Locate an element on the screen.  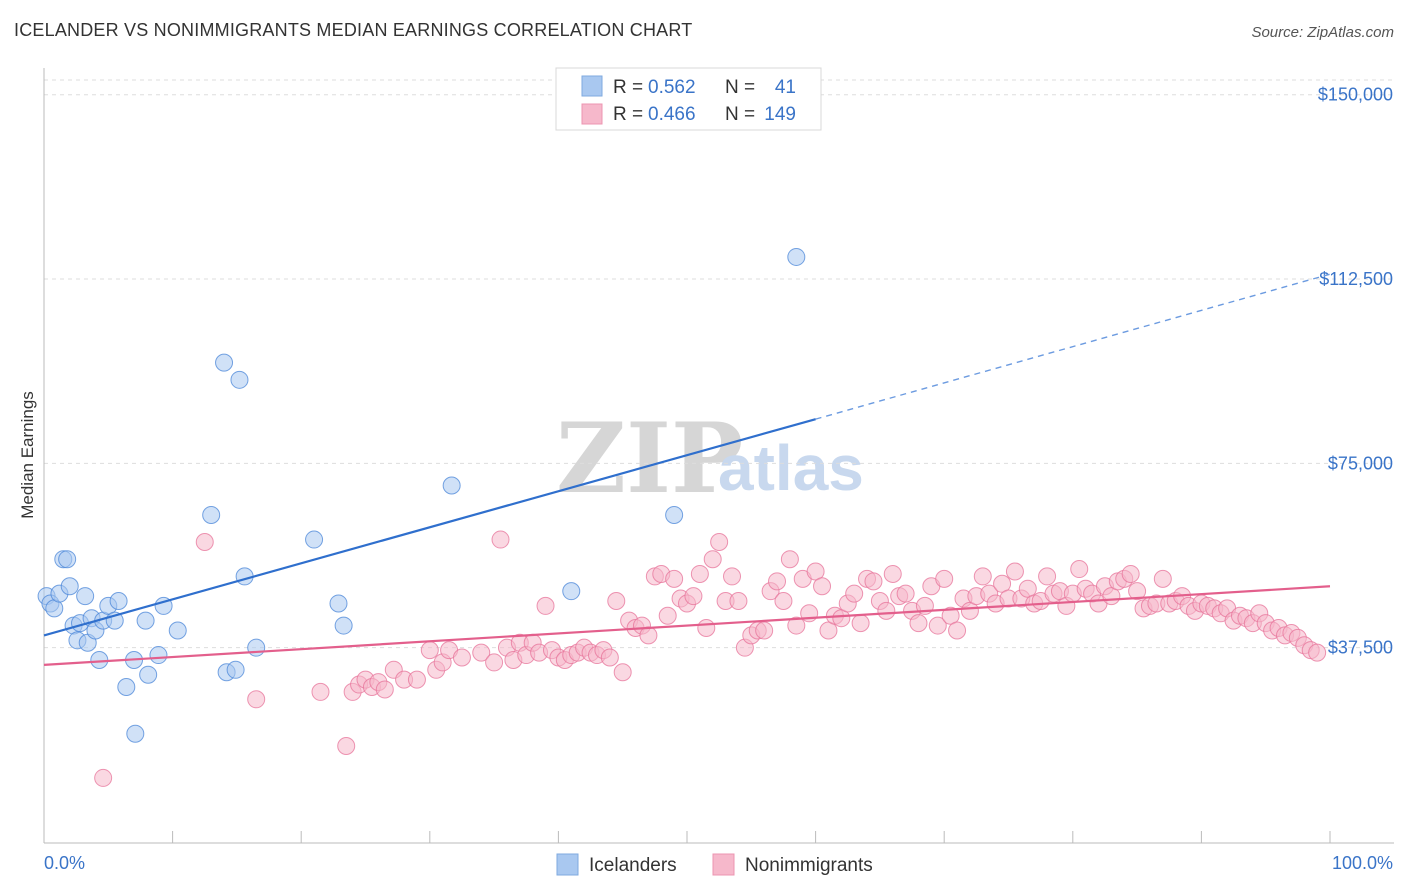
bottom-legend-label-icelanders: Icelanders is located at coordinates (633, 865).